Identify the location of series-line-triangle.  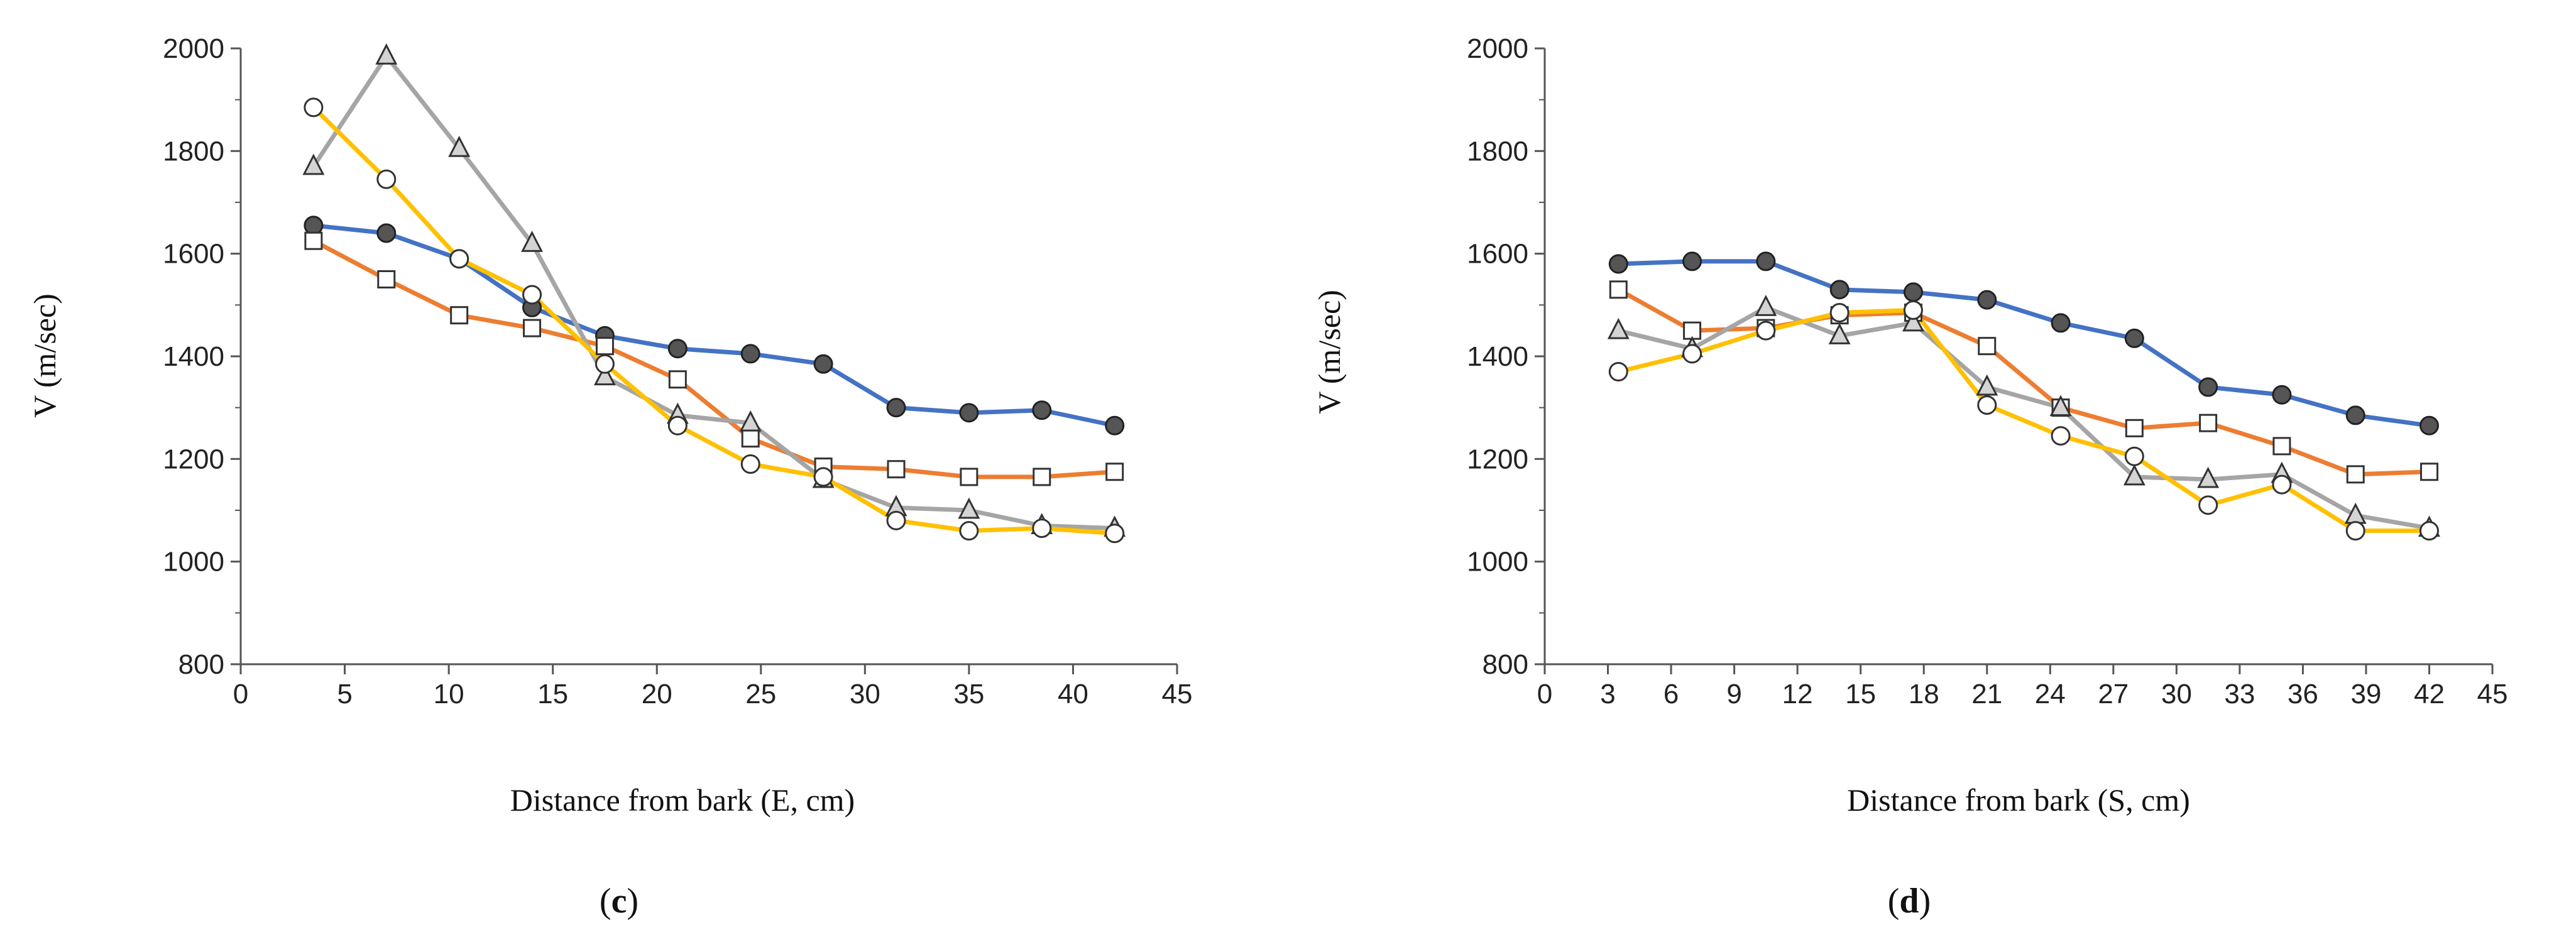
(2024, 418).